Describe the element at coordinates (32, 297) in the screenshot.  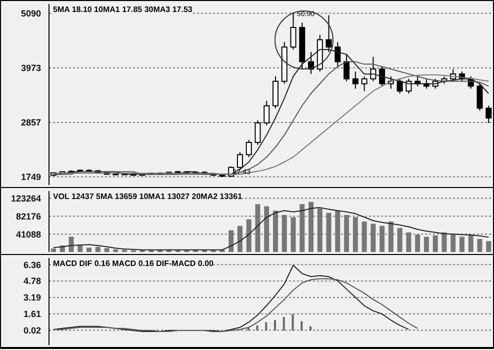
I see `y-tick-label: 3.19` at that location.